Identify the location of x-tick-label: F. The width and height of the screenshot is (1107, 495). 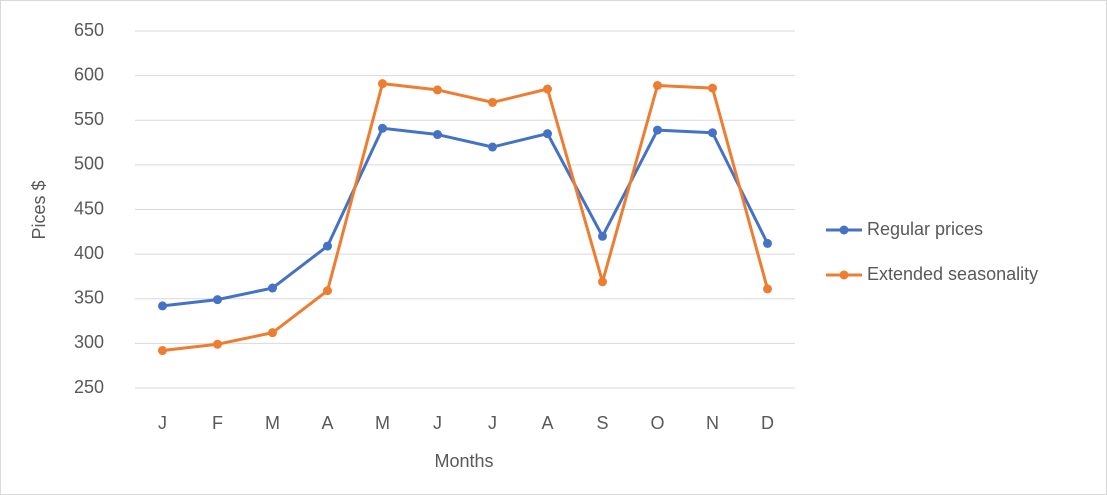
(217, 423).